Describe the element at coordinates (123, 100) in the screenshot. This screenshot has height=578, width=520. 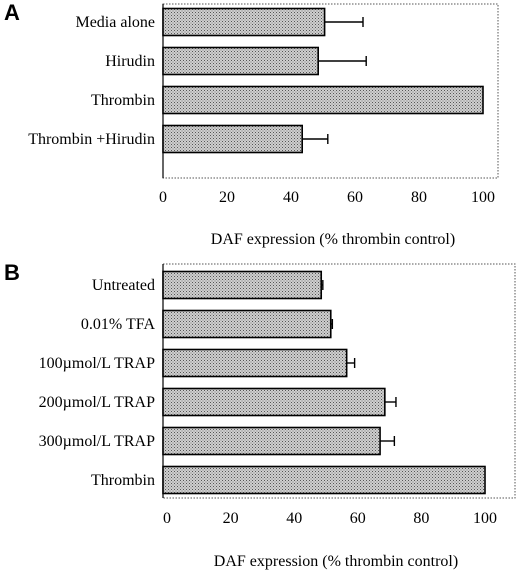
I see `panel-a-category-label: Thrombin` at that location.